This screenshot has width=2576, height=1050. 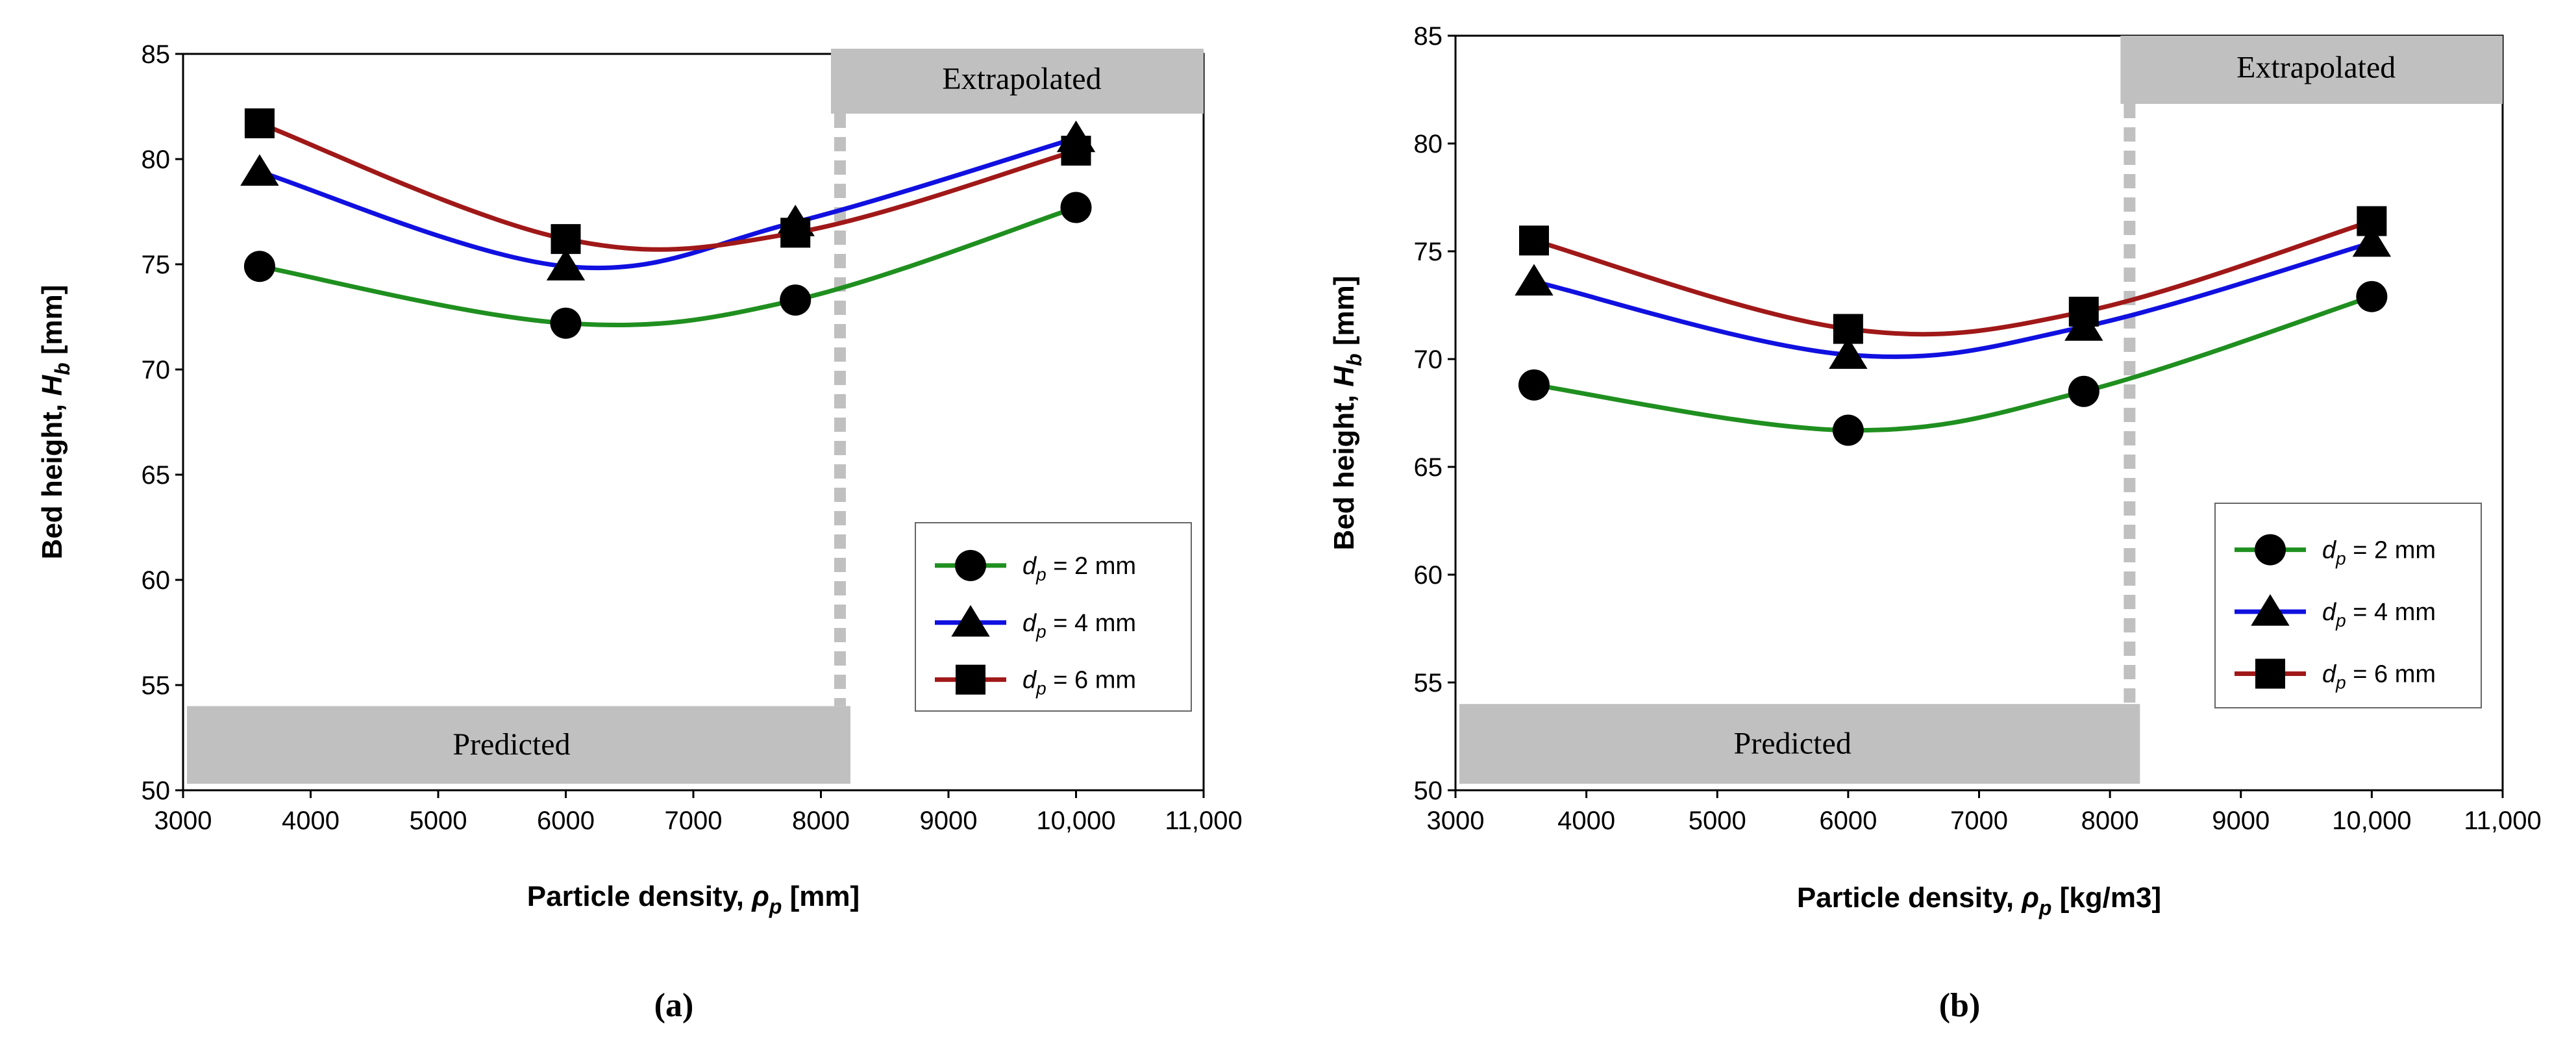 What do you see at coordinates (1848, 820) in the screenshot?
I see `x-tick-label: 6000` at bounding box center [1848, 820].